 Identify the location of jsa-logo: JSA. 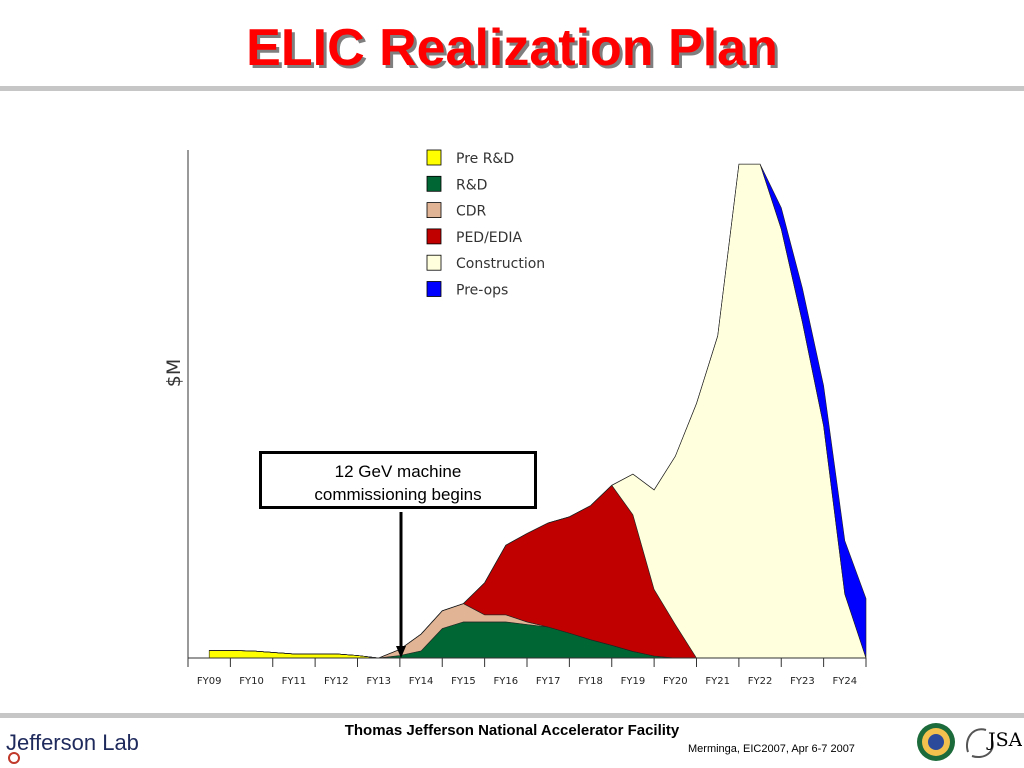
(994, 743).